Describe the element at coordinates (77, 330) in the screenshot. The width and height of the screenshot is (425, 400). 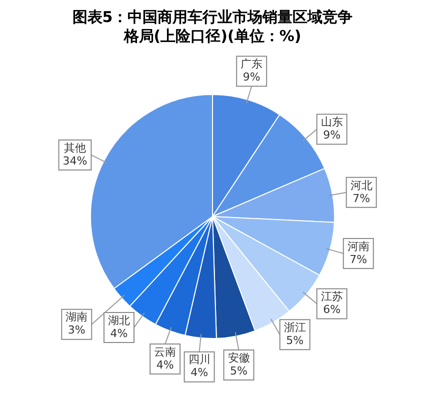
I see `data-label: 3%` at that location.